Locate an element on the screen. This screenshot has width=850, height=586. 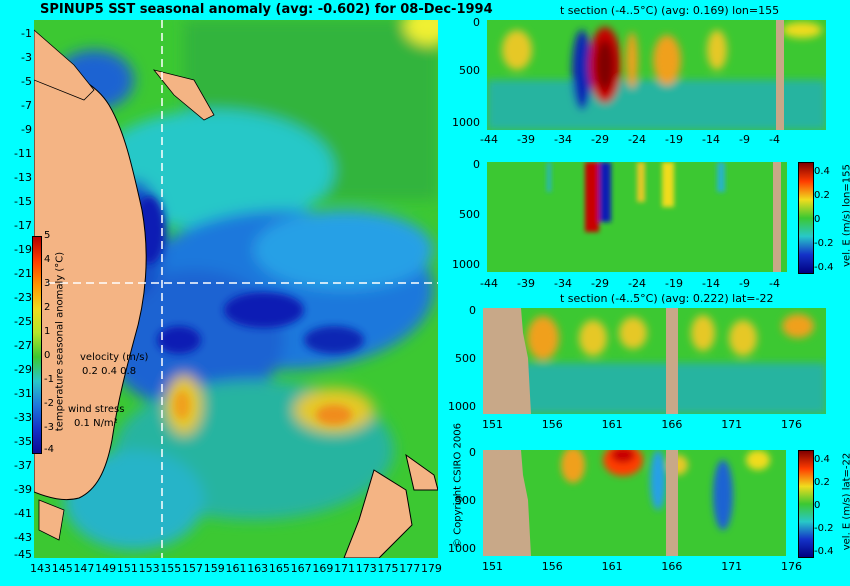
panel4-colorbar-ticks: 0.4 0.2 0 -0.2 -0.4 is located at coordinates (825, 507).